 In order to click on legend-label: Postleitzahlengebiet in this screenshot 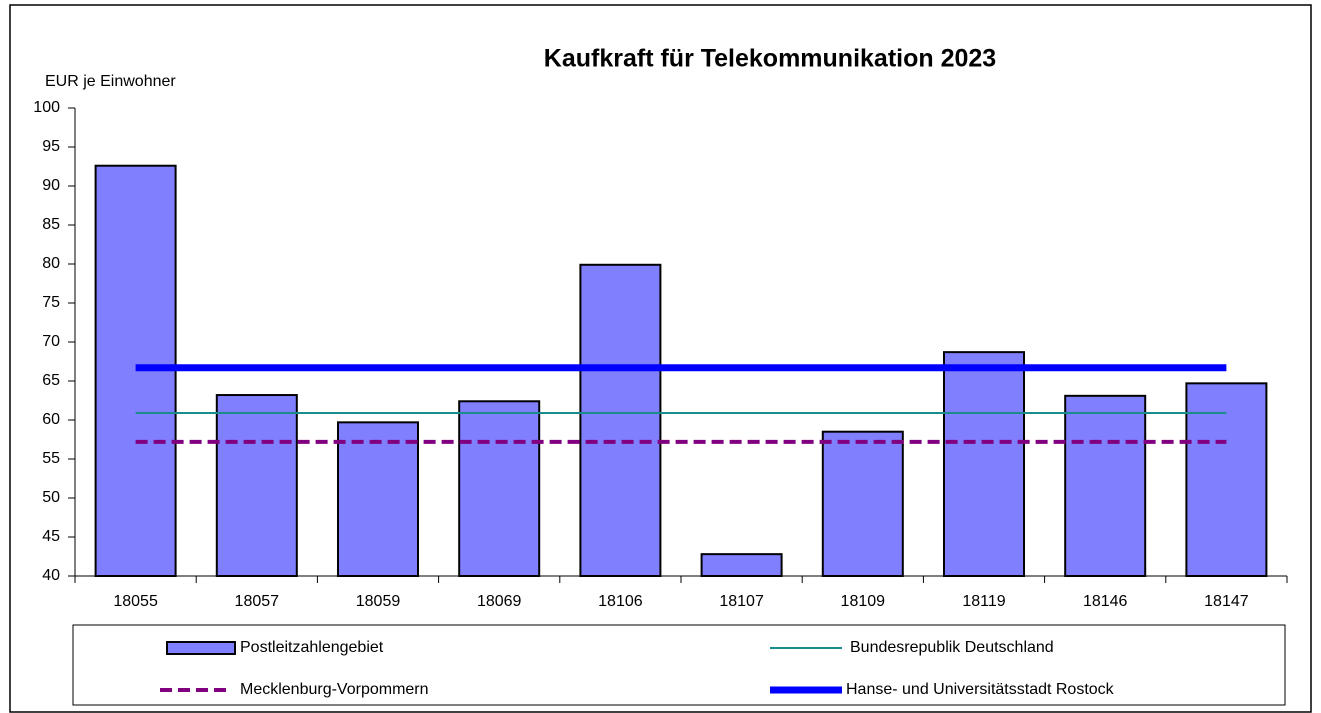, I will do `click(312, 647)`.